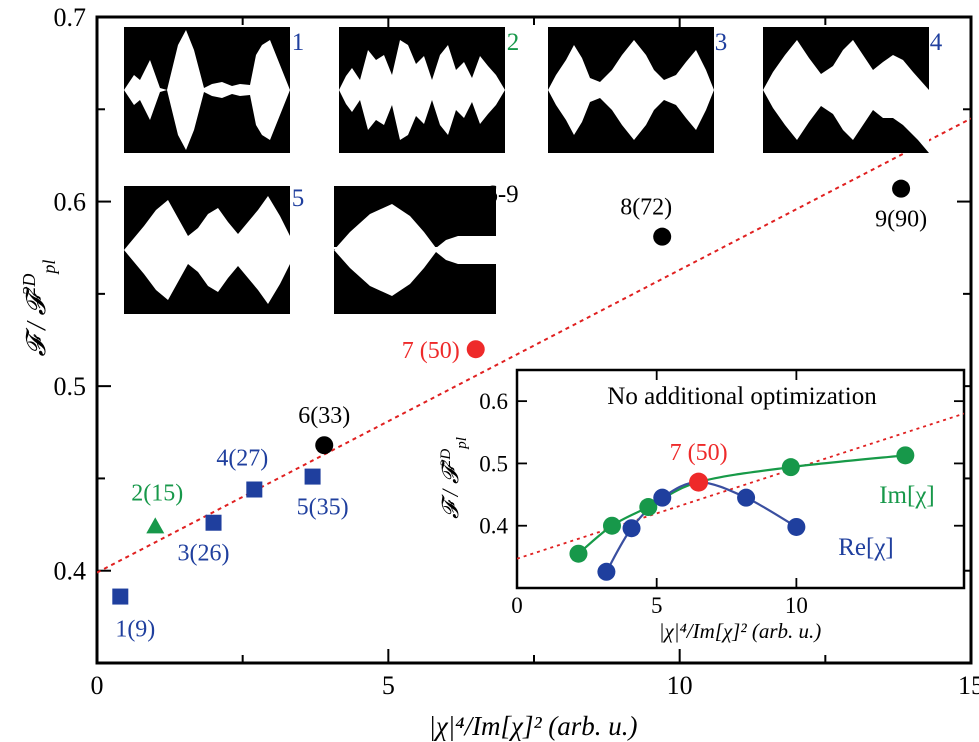  I want to click on x-tick-label: 5, so click(388, 685).